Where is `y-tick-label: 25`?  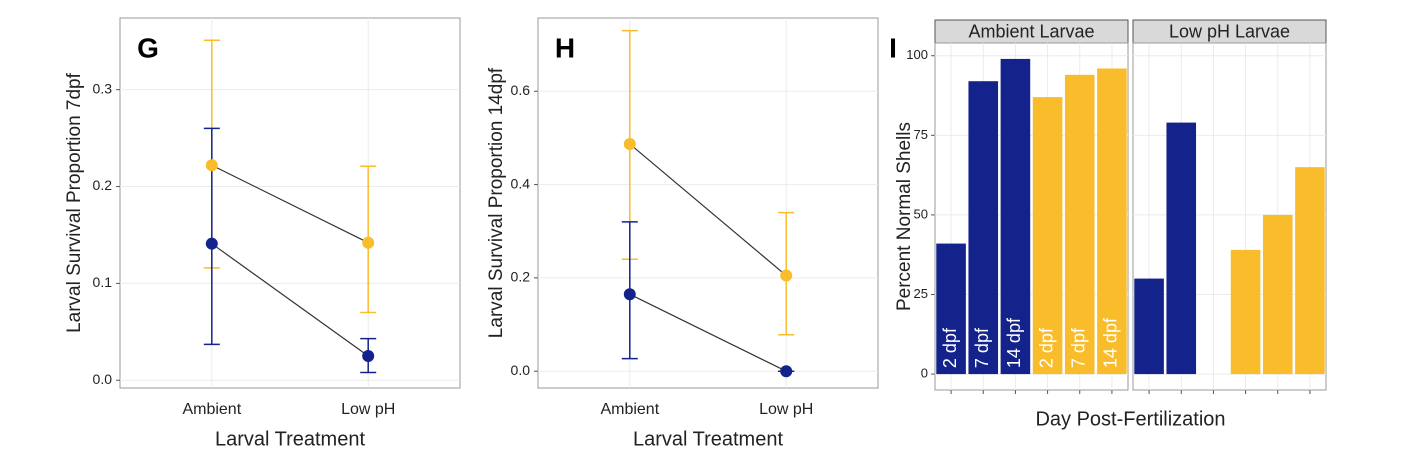
y-tick-label: 25 is located at coordinates (921, 293).